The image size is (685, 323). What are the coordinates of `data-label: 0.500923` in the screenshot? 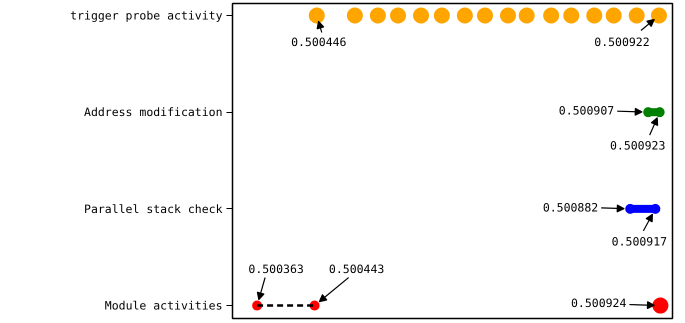 It's located at (638, 145).